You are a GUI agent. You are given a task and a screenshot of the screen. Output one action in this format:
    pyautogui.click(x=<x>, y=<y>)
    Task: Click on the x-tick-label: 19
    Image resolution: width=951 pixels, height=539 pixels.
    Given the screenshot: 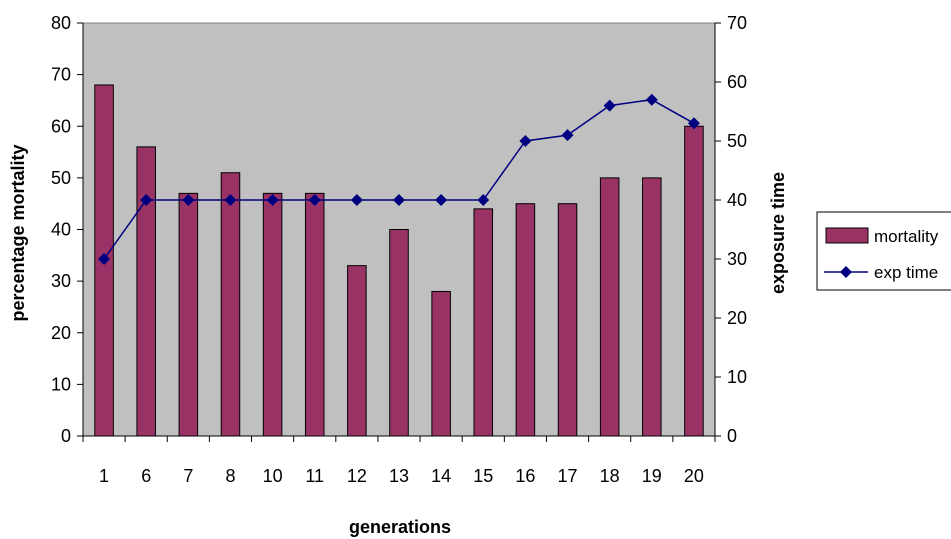 What is the action you would take?
    pyautogui.click(x=652, y=476)
    